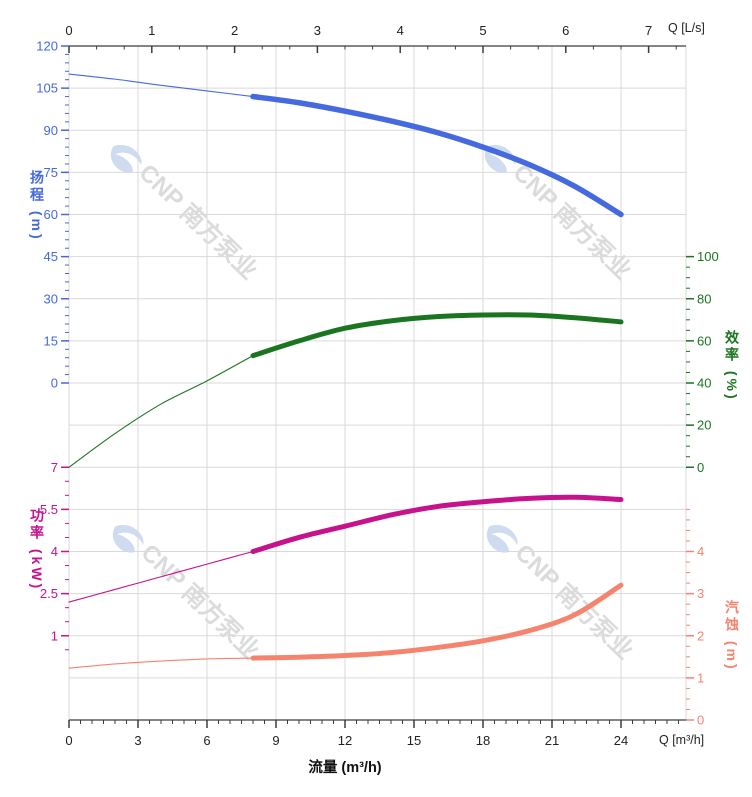 The image size is (752, 797). Describe the element at coordinates (708, 256) in the screenshot. I see `svg-text: 100` at that location.